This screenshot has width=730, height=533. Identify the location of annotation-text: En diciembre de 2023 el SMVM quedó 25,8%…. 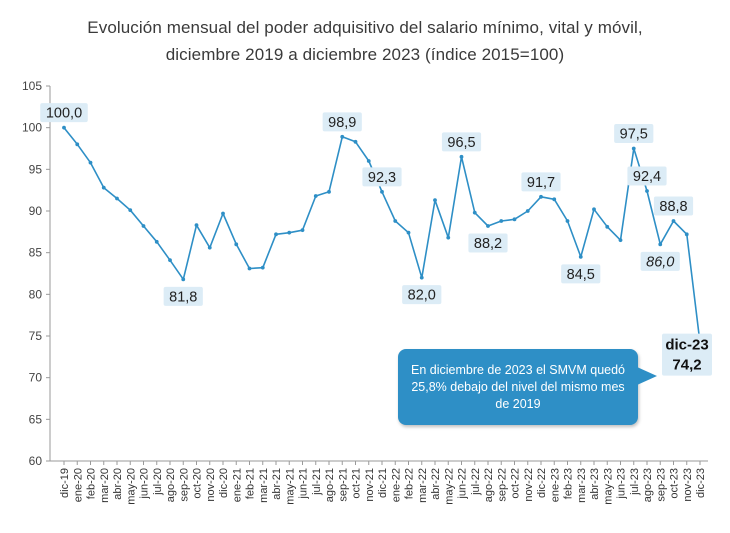
(517, 386).